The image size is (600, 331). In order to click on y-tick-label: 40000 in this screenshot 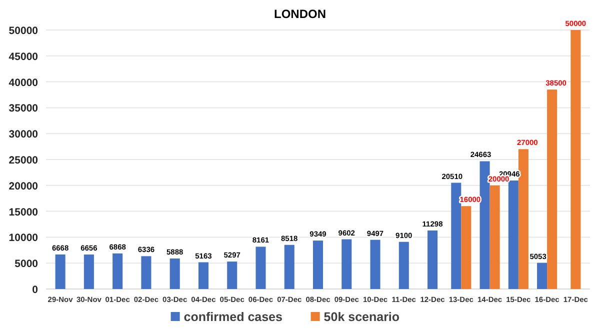, I will do `click(23, 82)`.